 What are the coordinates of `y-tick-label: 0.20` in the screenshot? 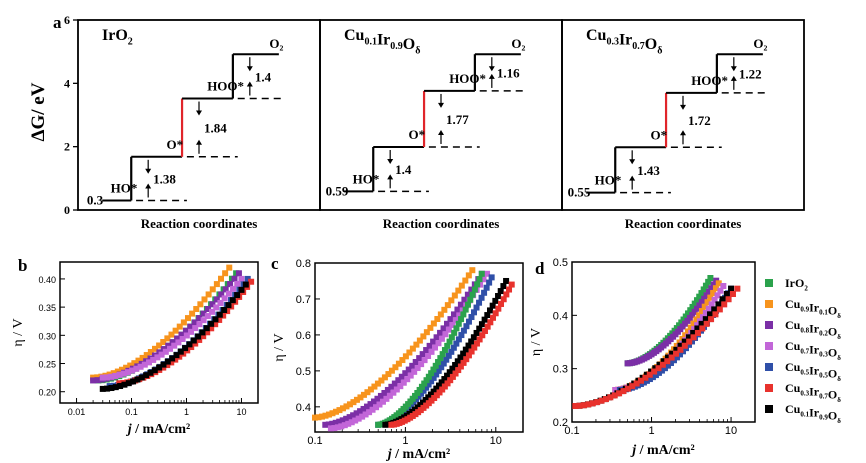 It's located at (47, 393).